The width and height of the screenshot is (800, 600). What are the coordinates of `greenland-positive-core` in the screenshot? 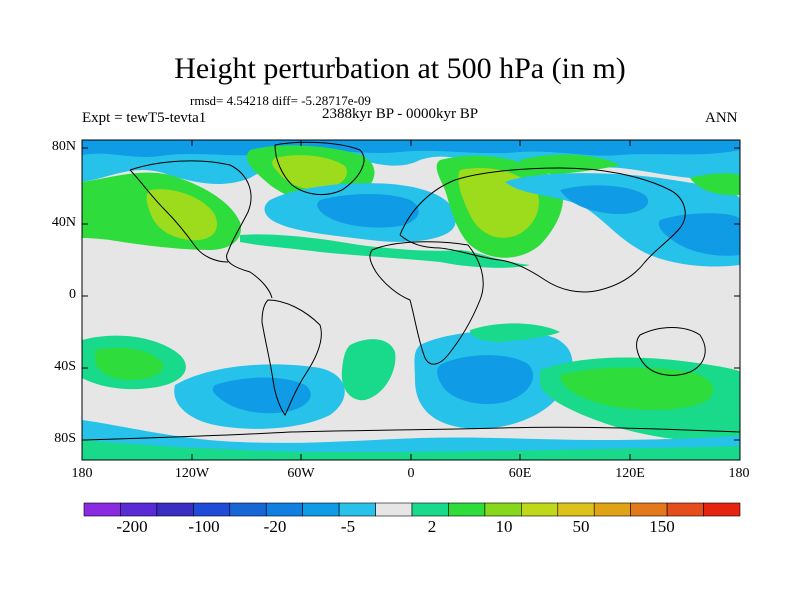 It's located at (310, 172).